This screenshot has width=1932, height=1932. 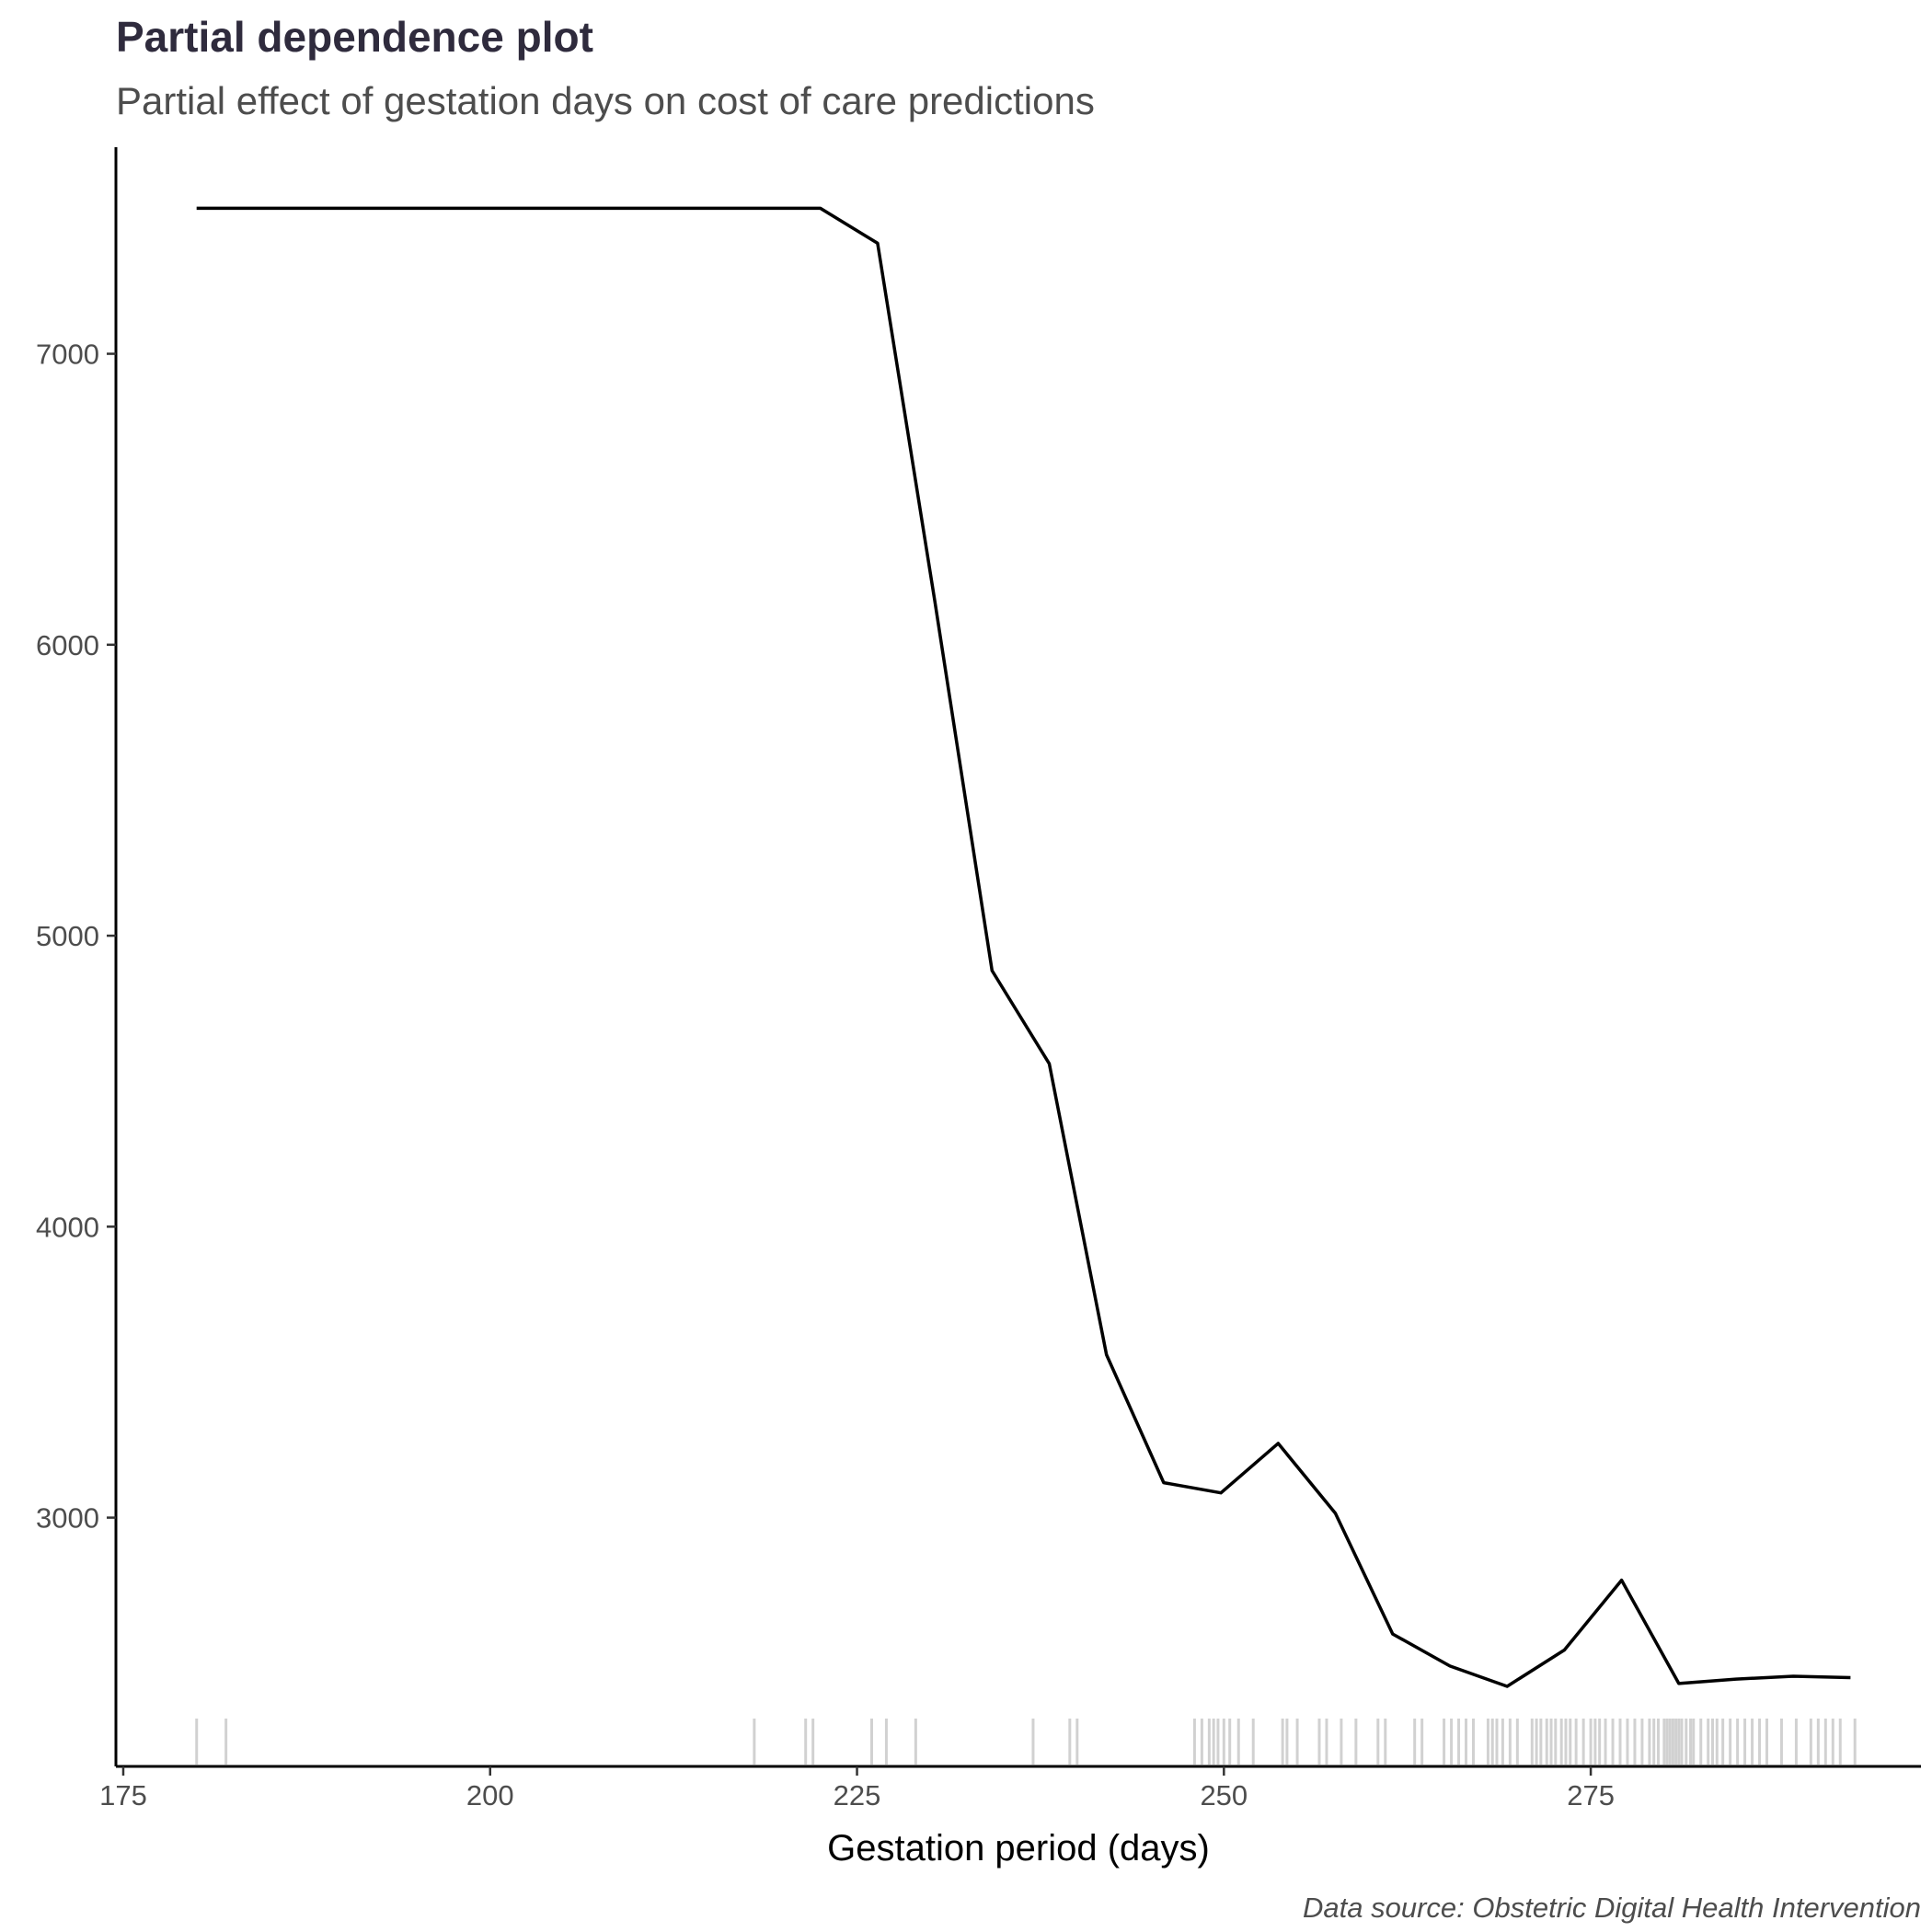 I want to click on x-tick-label: 200, so click(x=490, y=1795).